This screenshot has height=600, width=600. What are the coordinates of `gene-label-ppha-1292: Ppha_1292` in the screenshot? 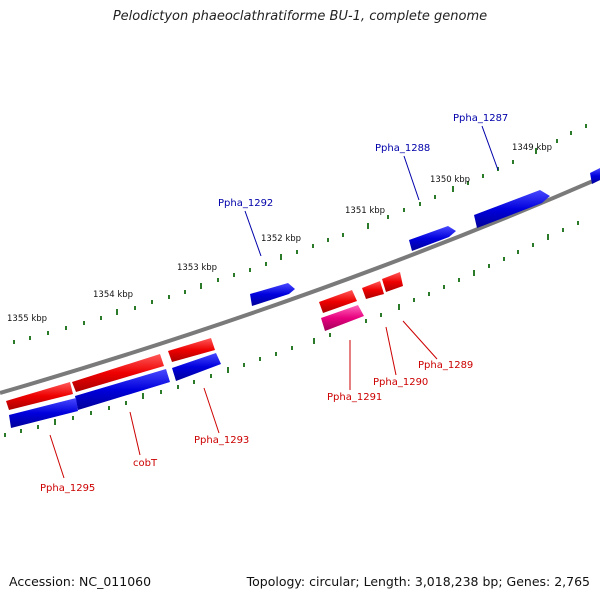 It's located at (245, 203).